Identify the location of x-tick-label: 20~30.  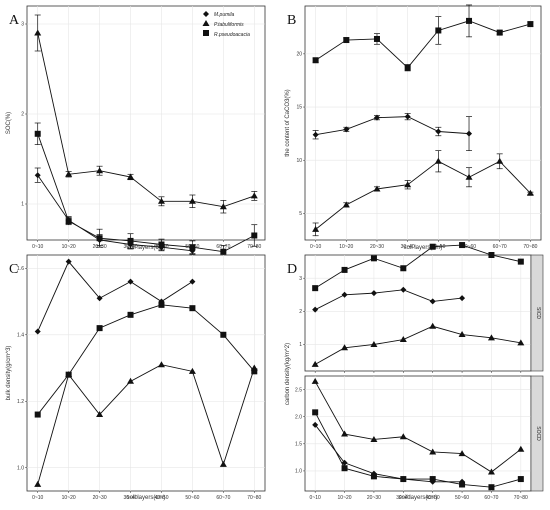
(377, 247).